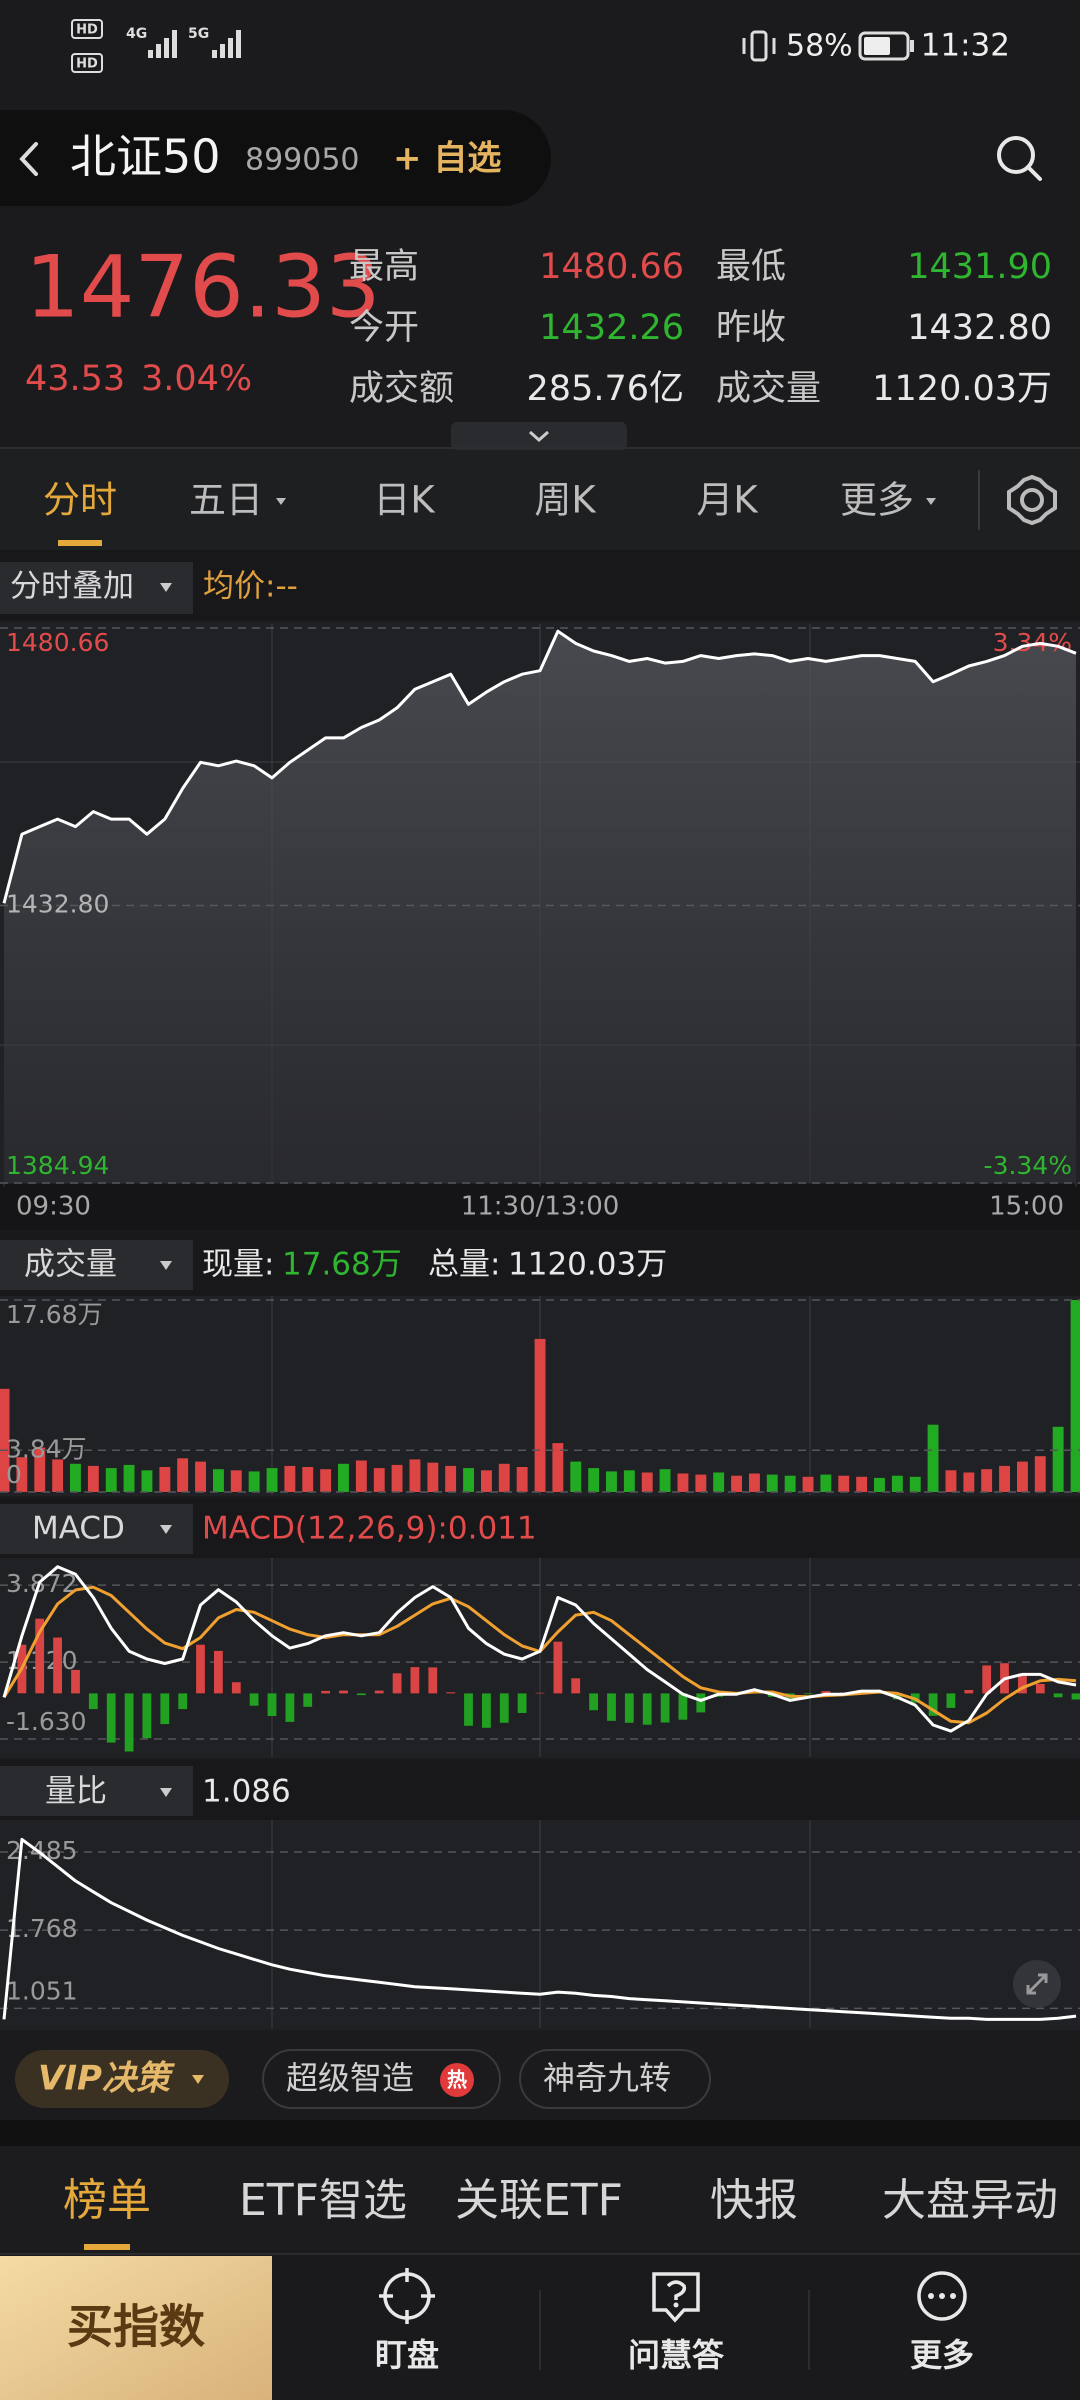 This screenshot has height=2400, width=1080. What do you see at coordinates (539, 436) in the screenshot?
I see `expand-tab` at bounding box center [539, 436].